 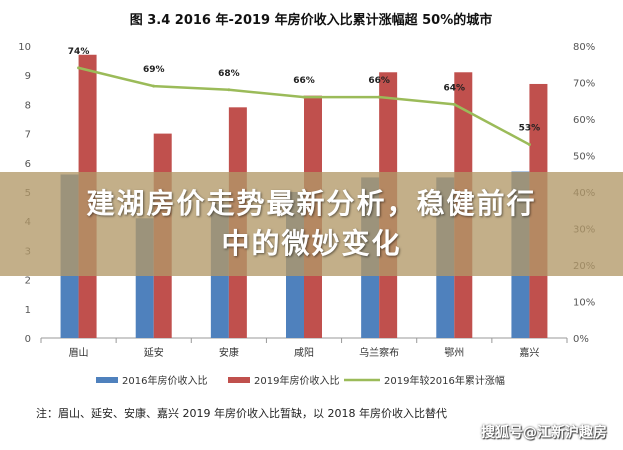 What do you see at coordinates (154, 352) in the screenshot?
I see `x-category-label: 延安` at bounding box center [154, 352].